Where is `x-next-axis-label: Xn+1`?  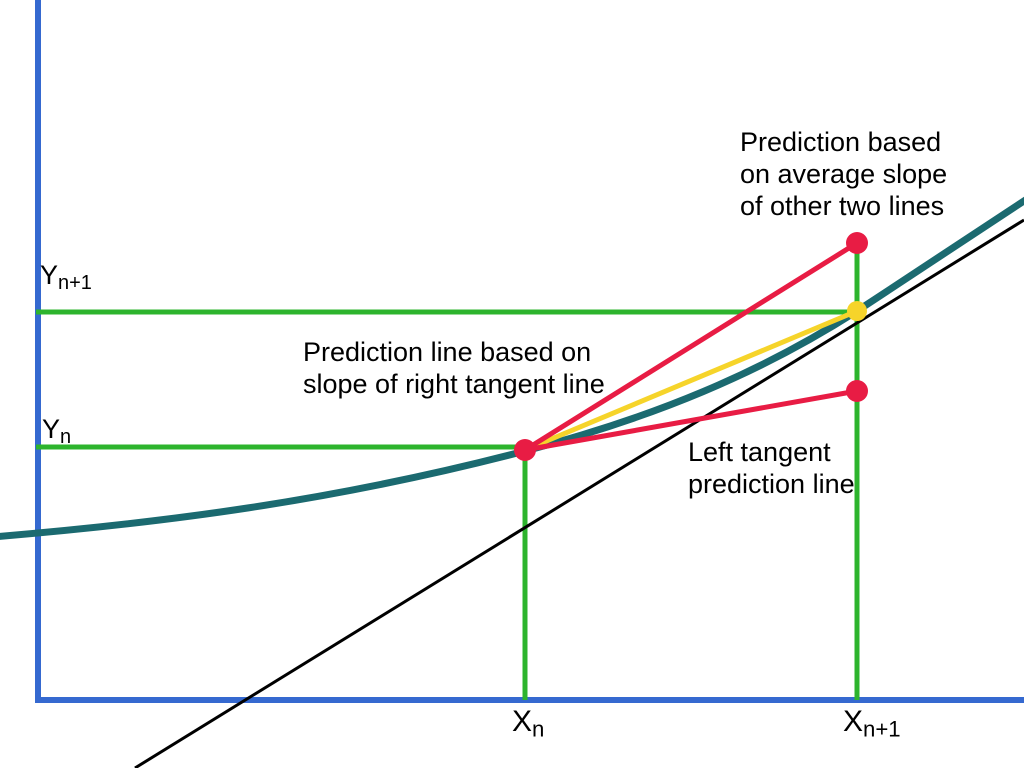 x-next-axis-label: Xn+1 is located at coordinates (872, 723).